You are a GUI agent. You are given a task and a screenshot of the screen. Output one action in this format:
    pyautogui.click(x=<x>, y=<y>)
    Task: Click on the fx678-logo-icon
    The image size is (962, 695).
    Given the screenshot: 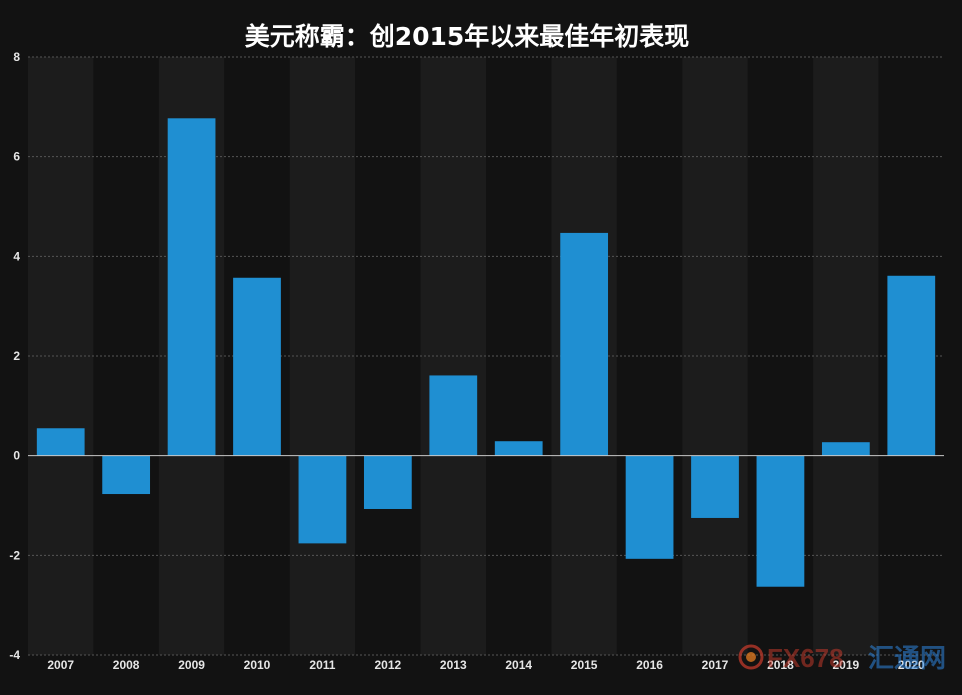 What is the action you would take?
    pyautogui.click(x=751, y=657)
    